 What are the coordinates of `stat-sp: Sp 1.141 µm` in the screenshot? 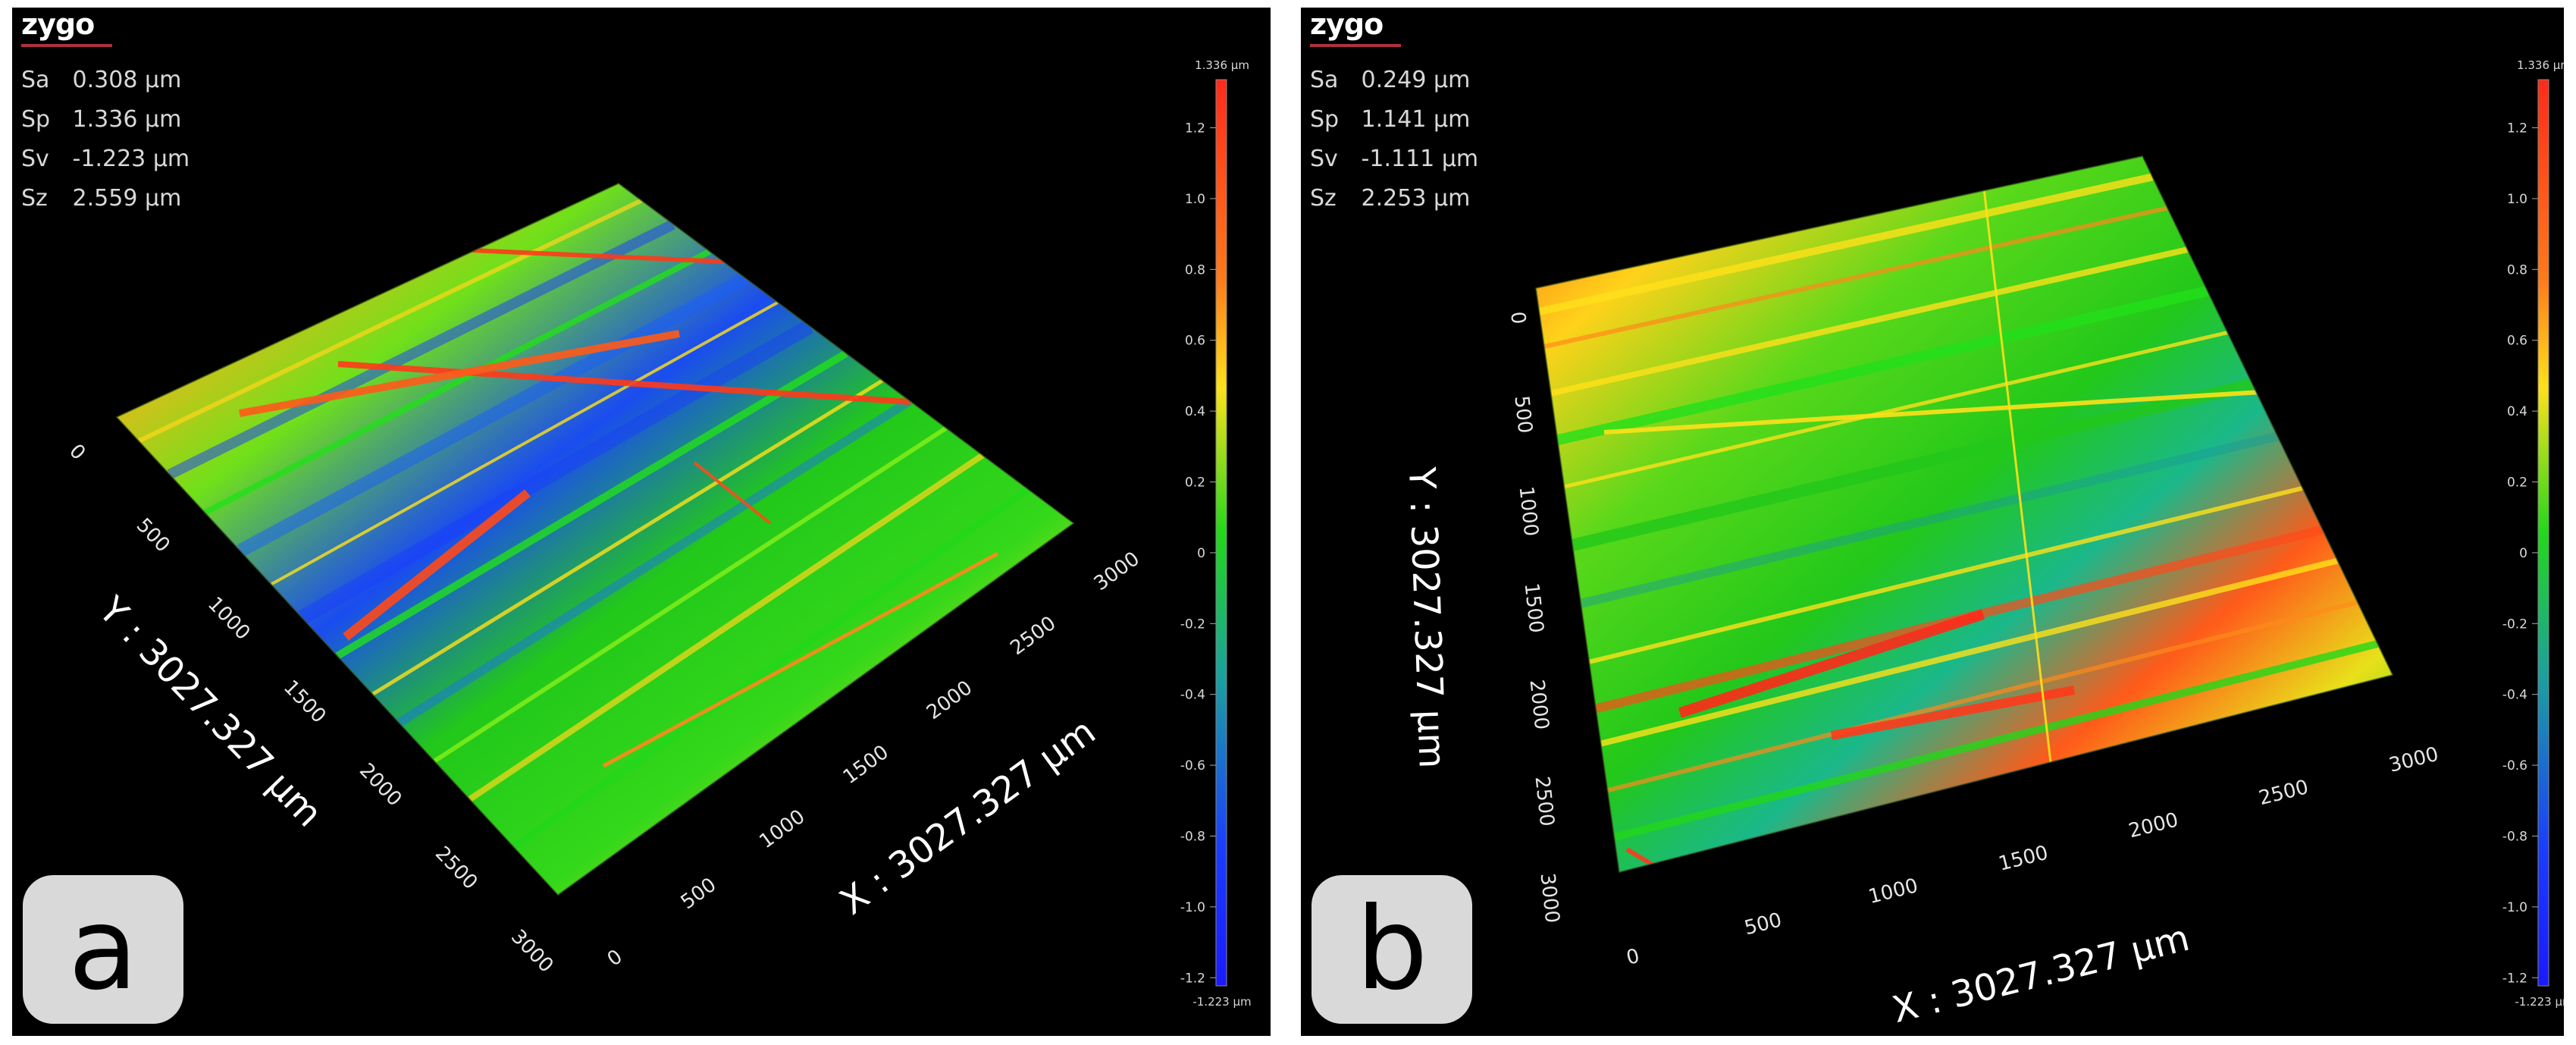 It's located at (1390, 119).